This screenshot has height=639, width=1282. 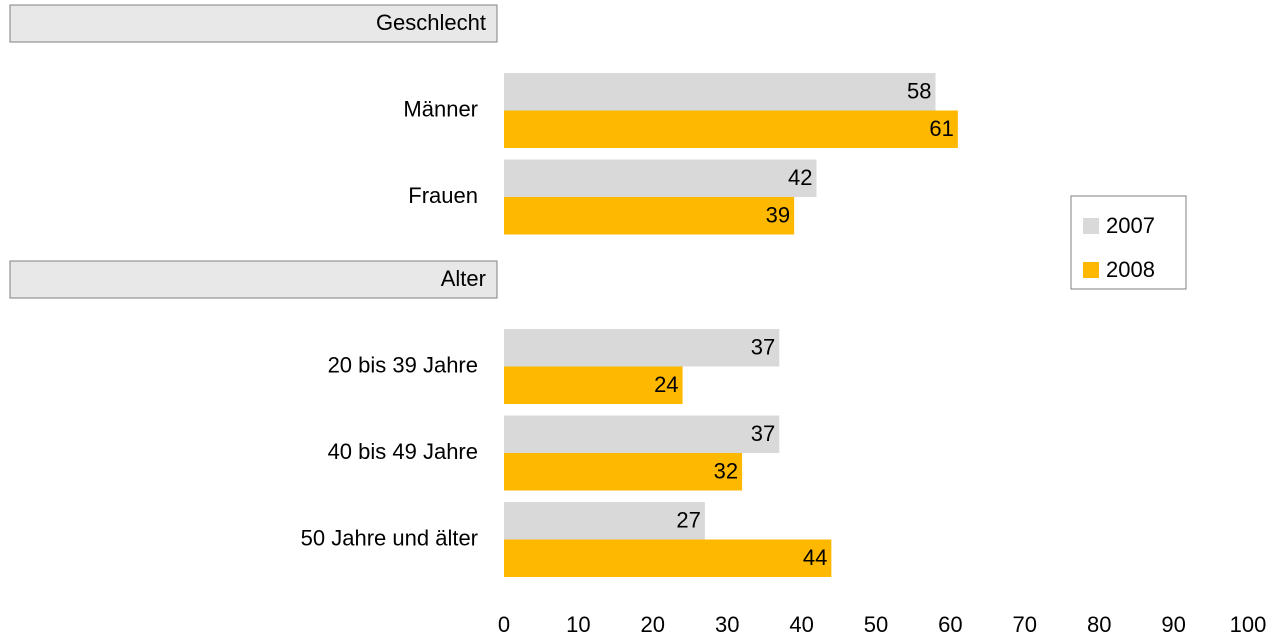 What do you see at coordinates (815, 557) in the screenshot?
I see `value-label: 44` at bounding box center [815, 557].